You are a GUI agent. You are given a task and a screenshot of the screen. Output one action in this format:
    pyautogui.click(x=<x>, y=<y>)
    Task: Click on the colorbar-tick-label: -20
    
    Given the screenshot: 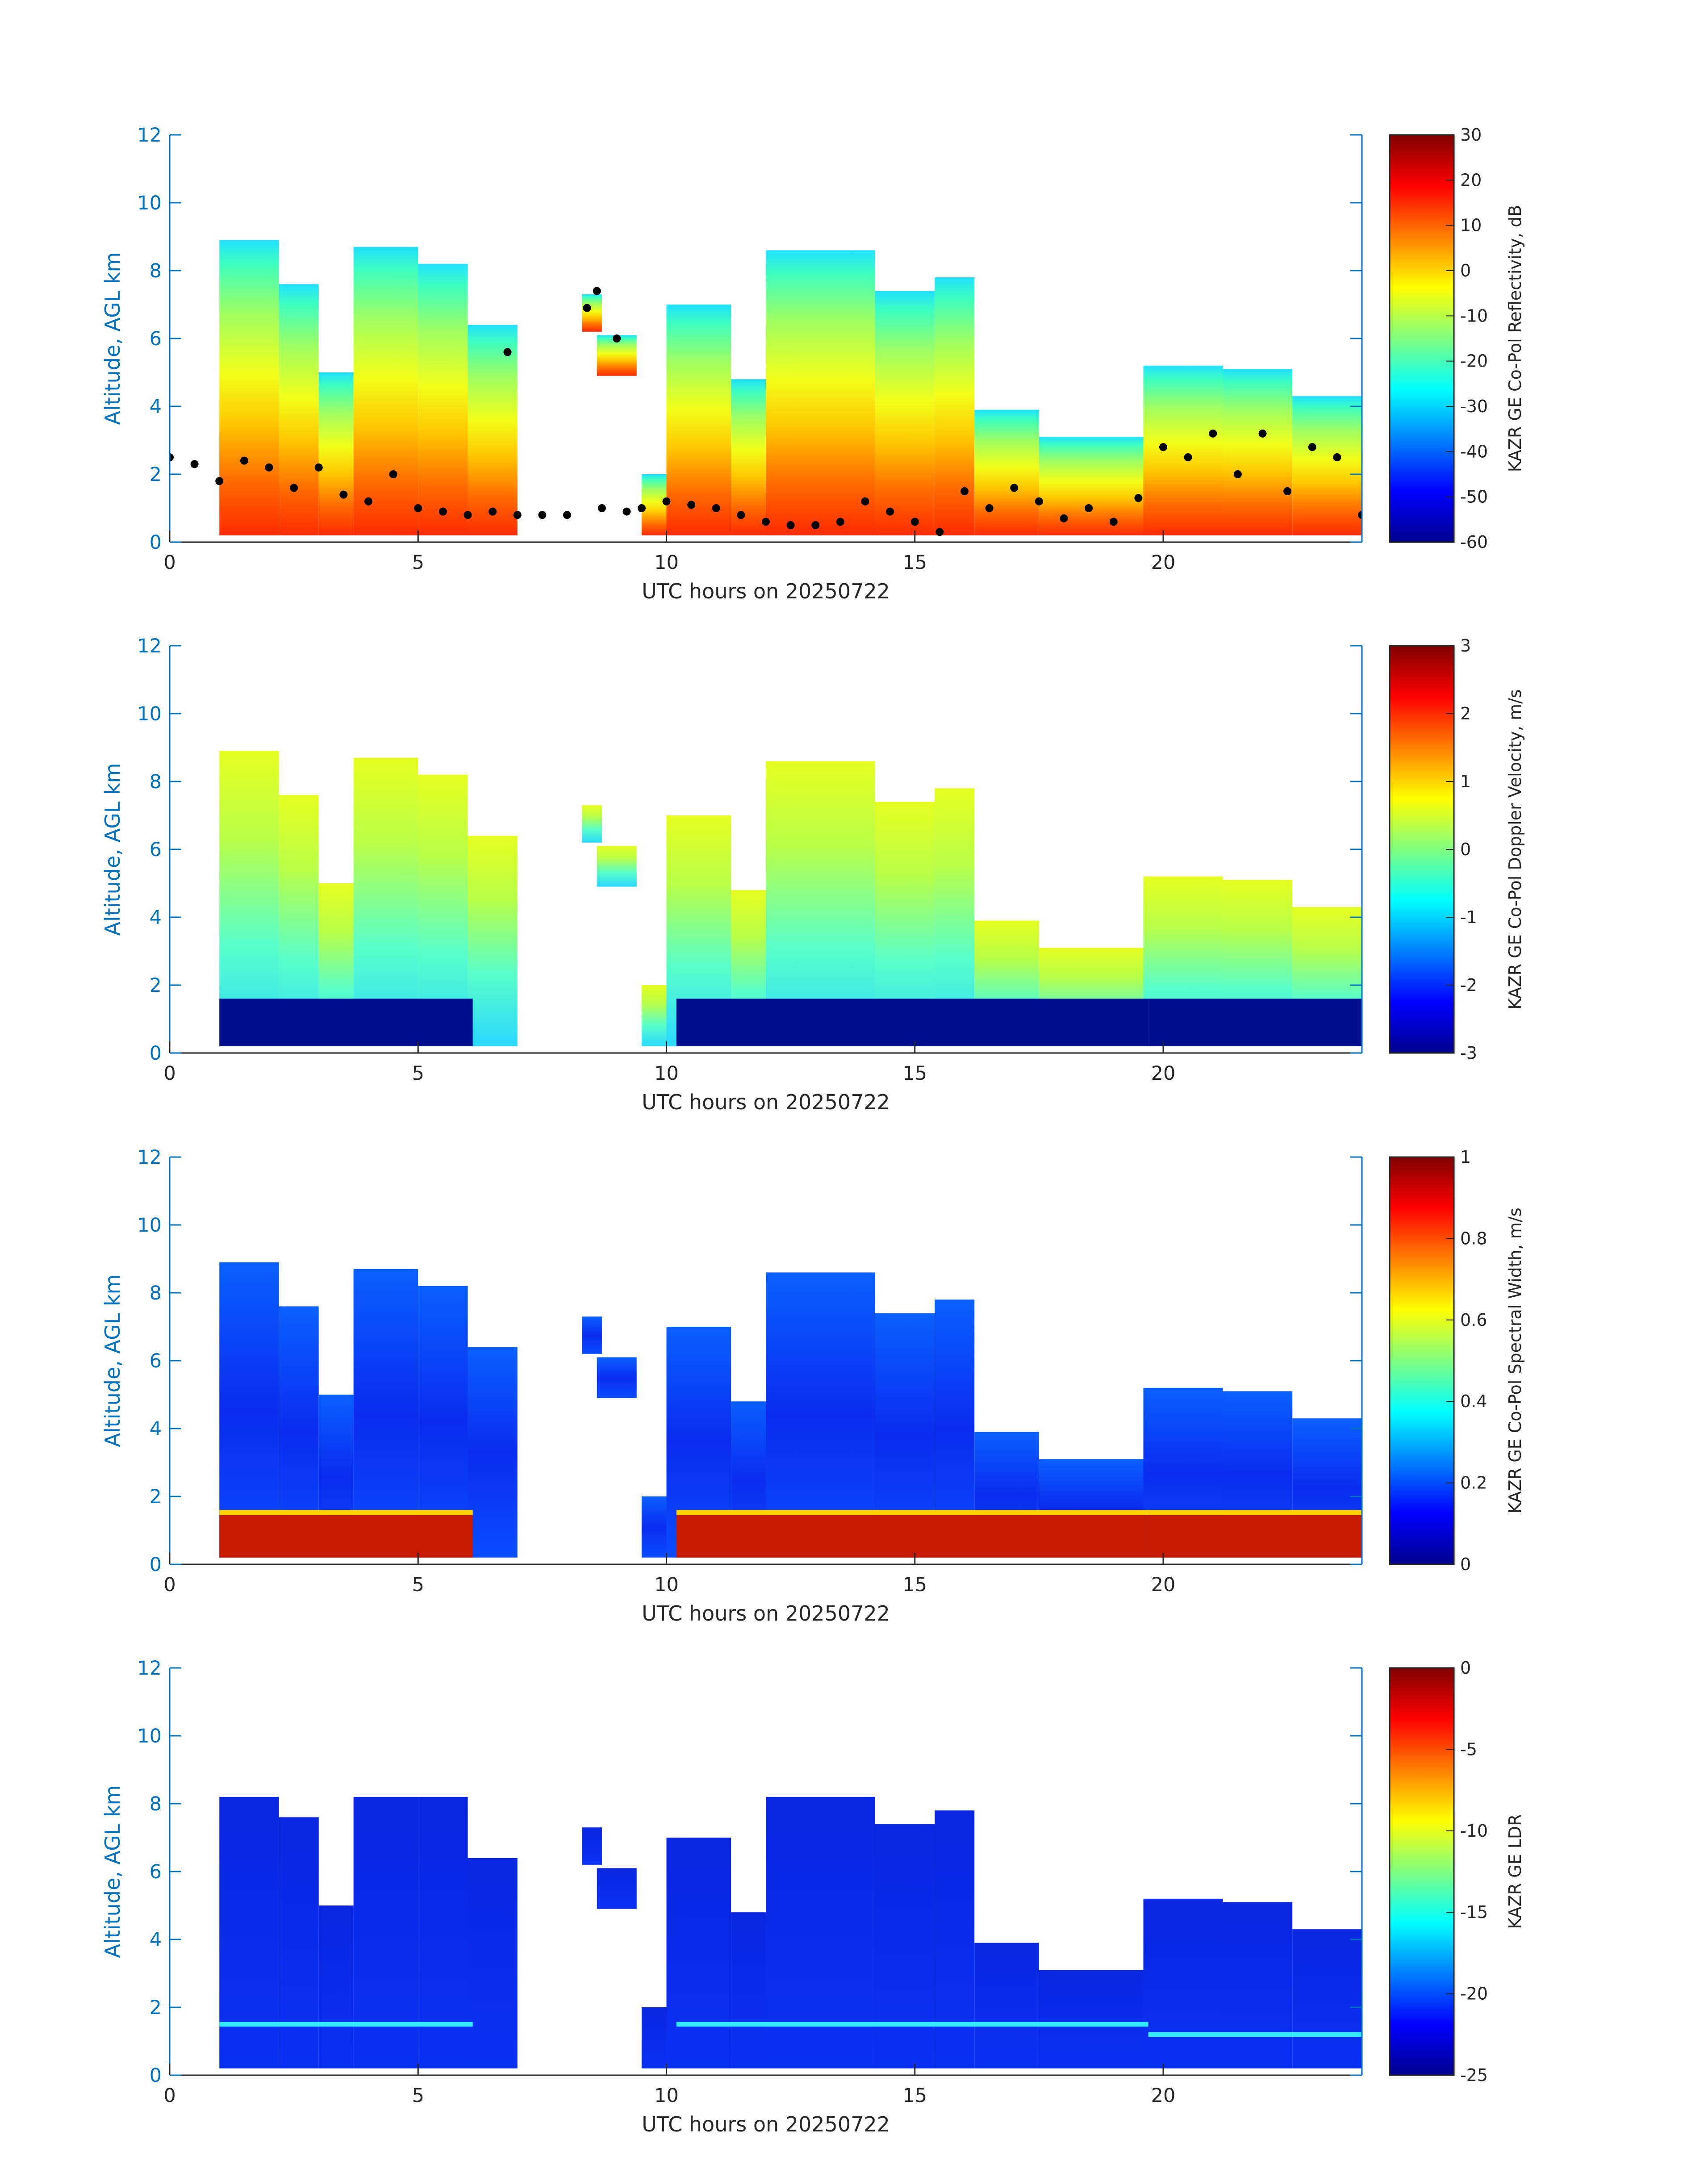 What is the action you would take?
    pyautogui.click(x=1474, y=1994)
    